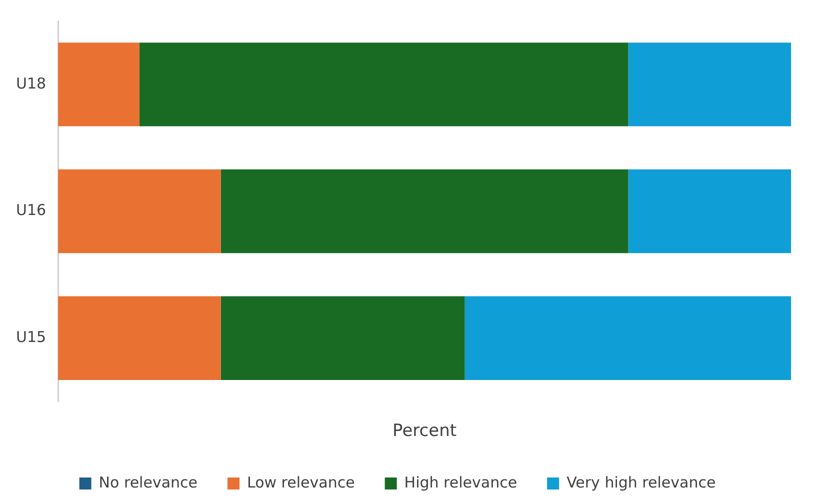 Image resolution: width=815 pixels, height=501 pixels. Describe the element at coordinates (31, 337) in the screenshot. I see `y-tick-label: U15` at that location.